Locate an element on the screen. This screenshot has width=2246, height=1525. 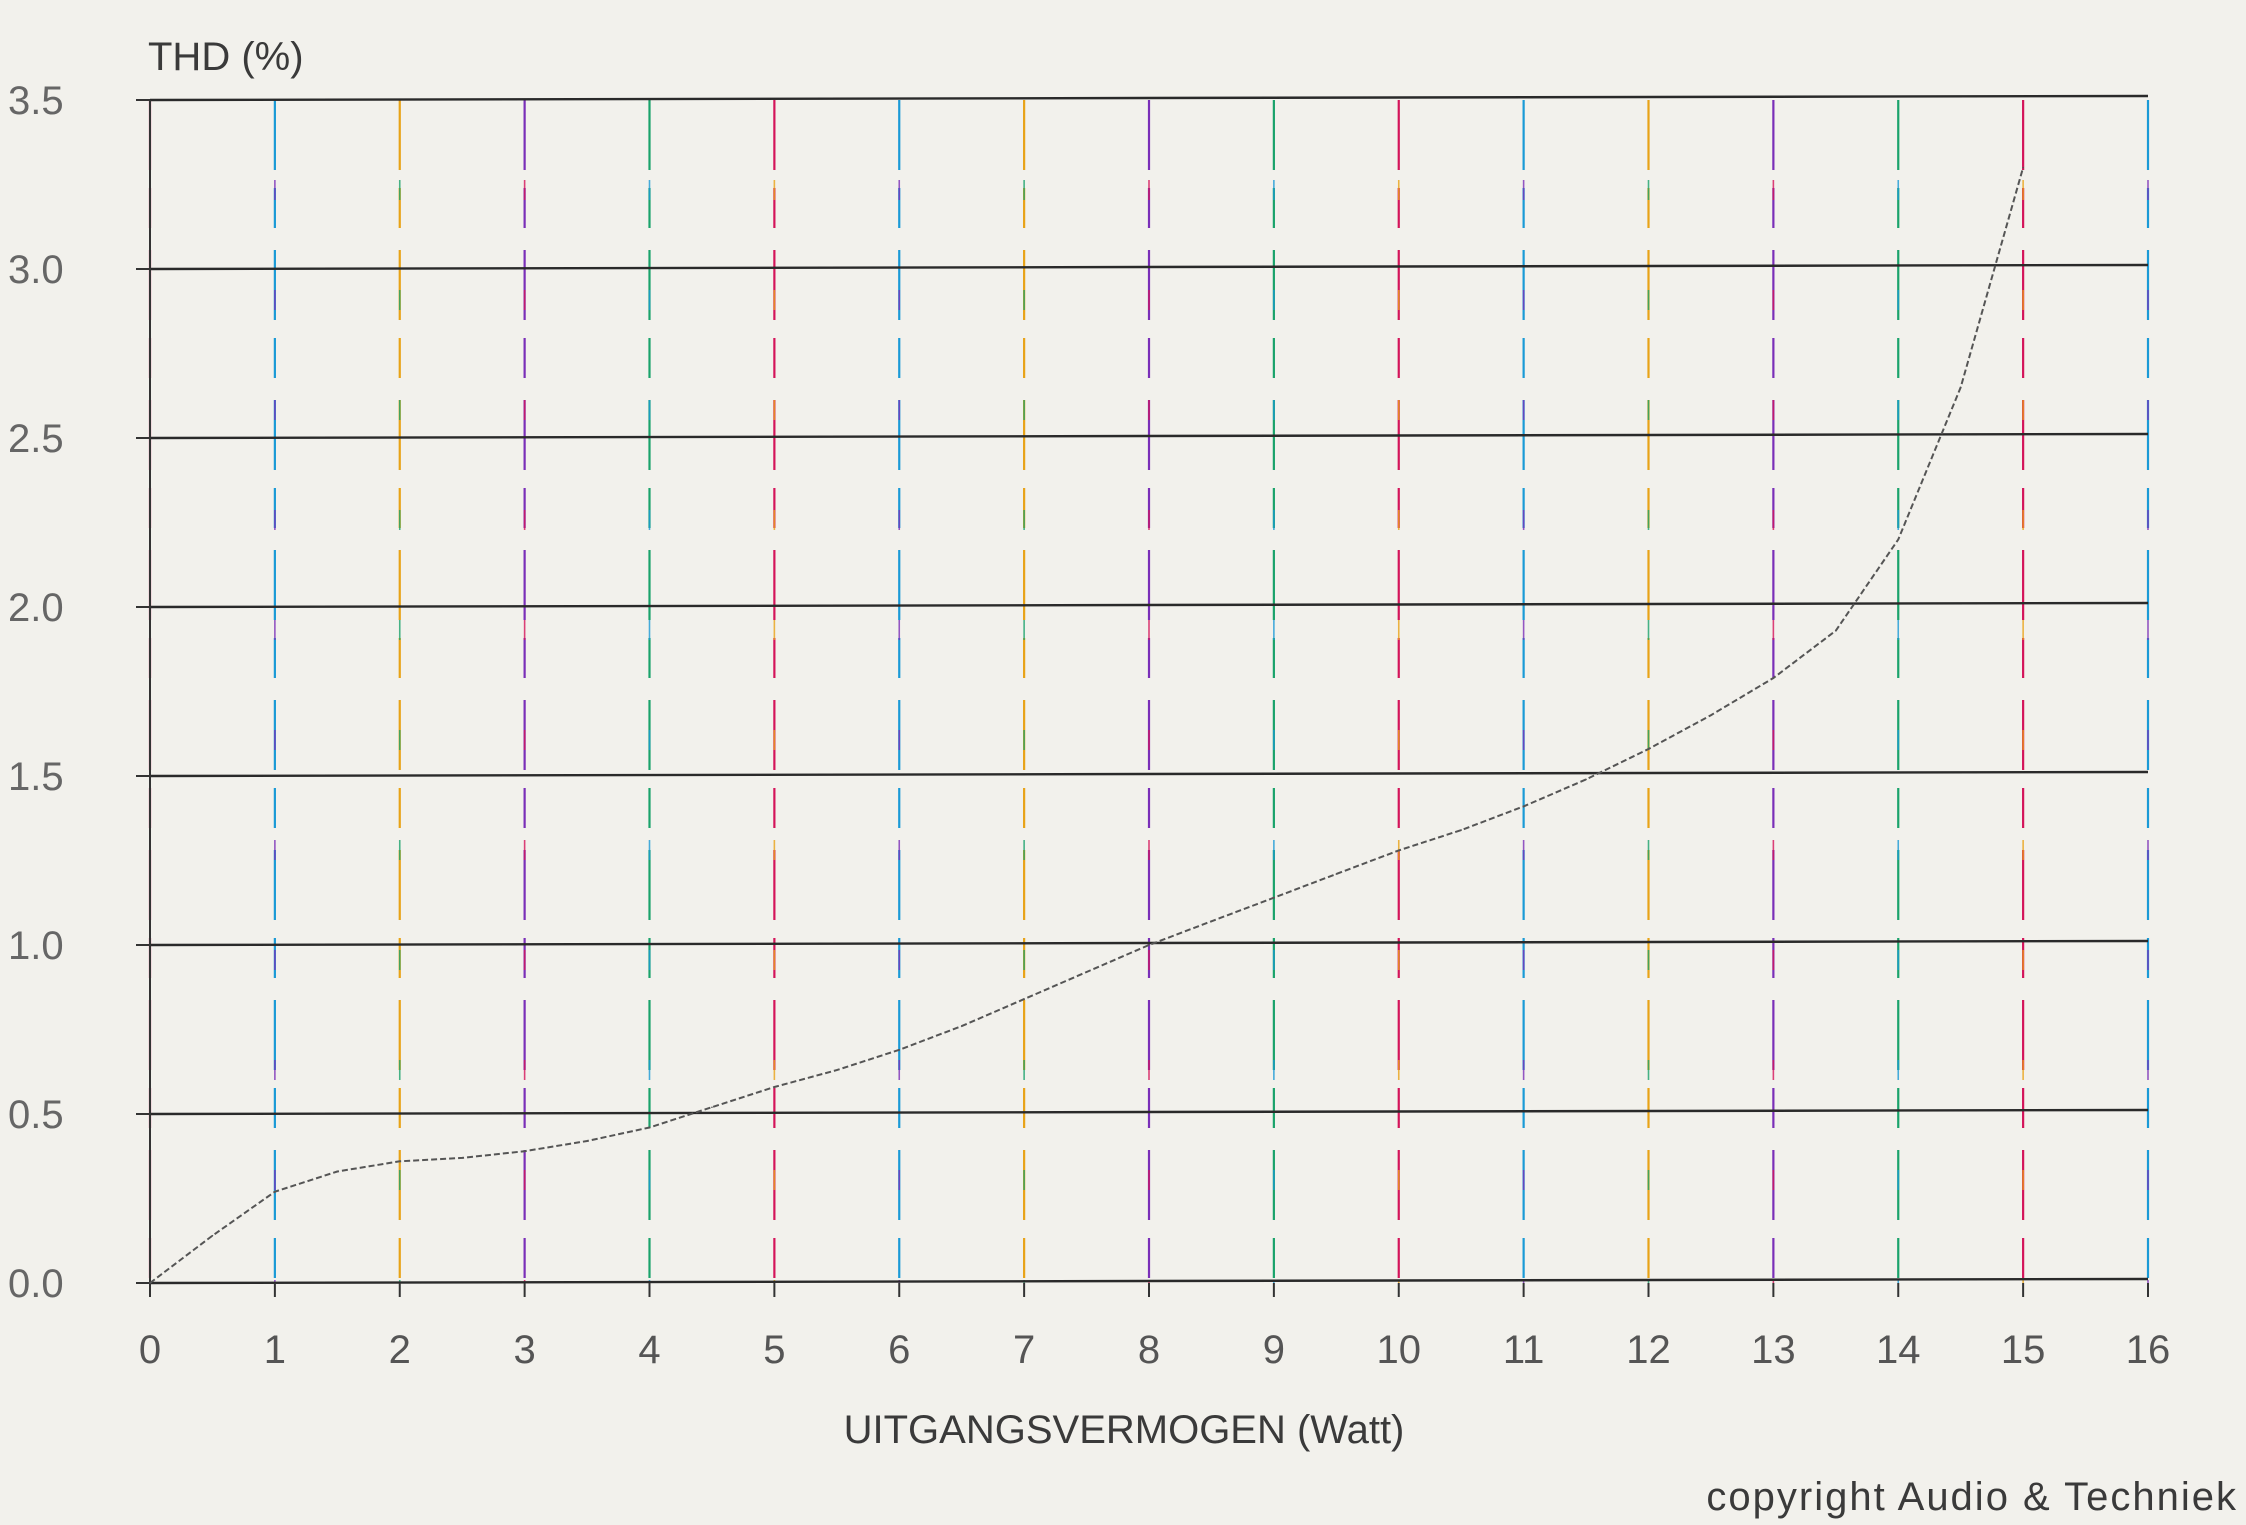
x-tick-label: 13 is located at coordinates (1773, 1350).